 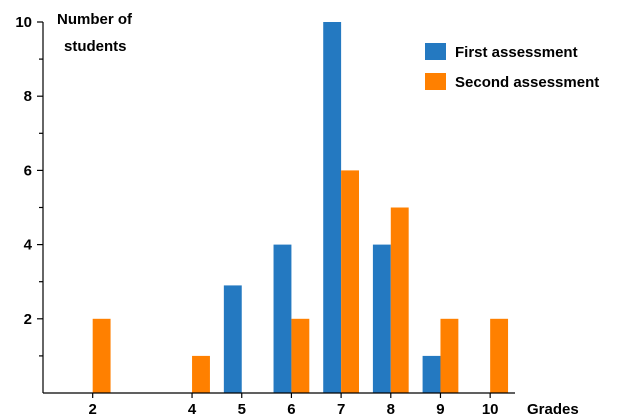 I want to click on legend-label-second-assessment: Second assessment, so click(x=527, y=82).